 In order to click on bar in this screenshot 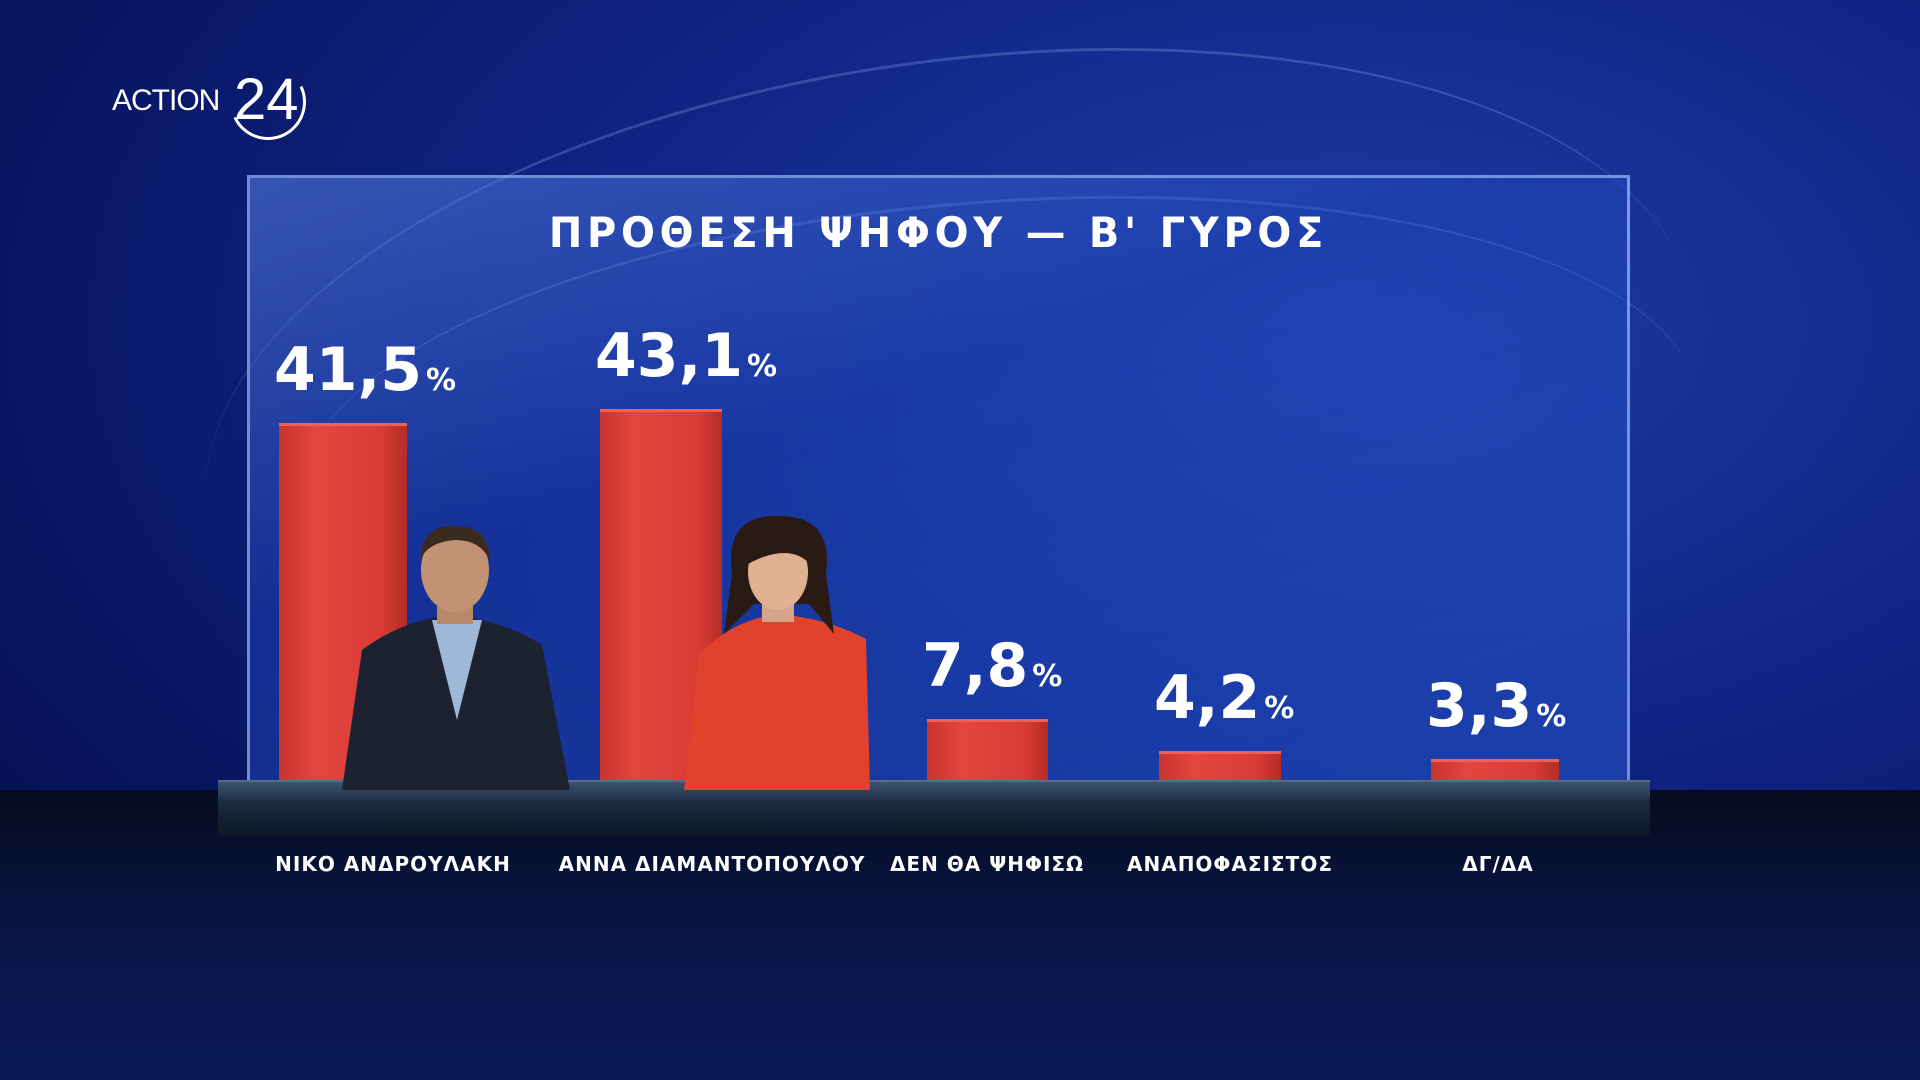, I will do `click(987, 753)`.